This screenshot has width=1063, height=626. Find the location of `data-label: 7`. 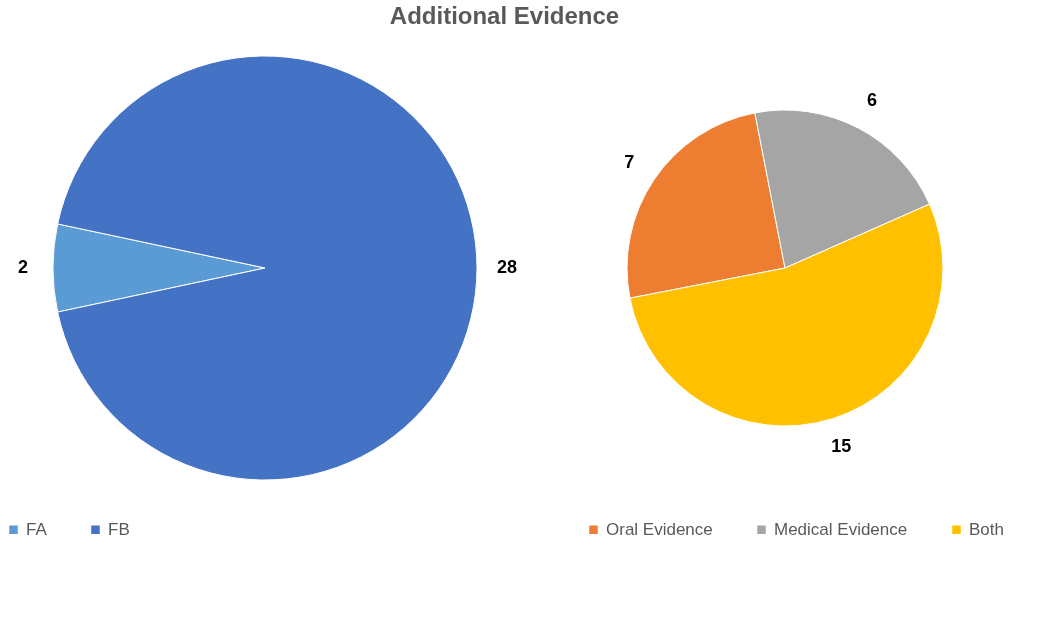

data-label: 7 is located at coordinates (629, 161).